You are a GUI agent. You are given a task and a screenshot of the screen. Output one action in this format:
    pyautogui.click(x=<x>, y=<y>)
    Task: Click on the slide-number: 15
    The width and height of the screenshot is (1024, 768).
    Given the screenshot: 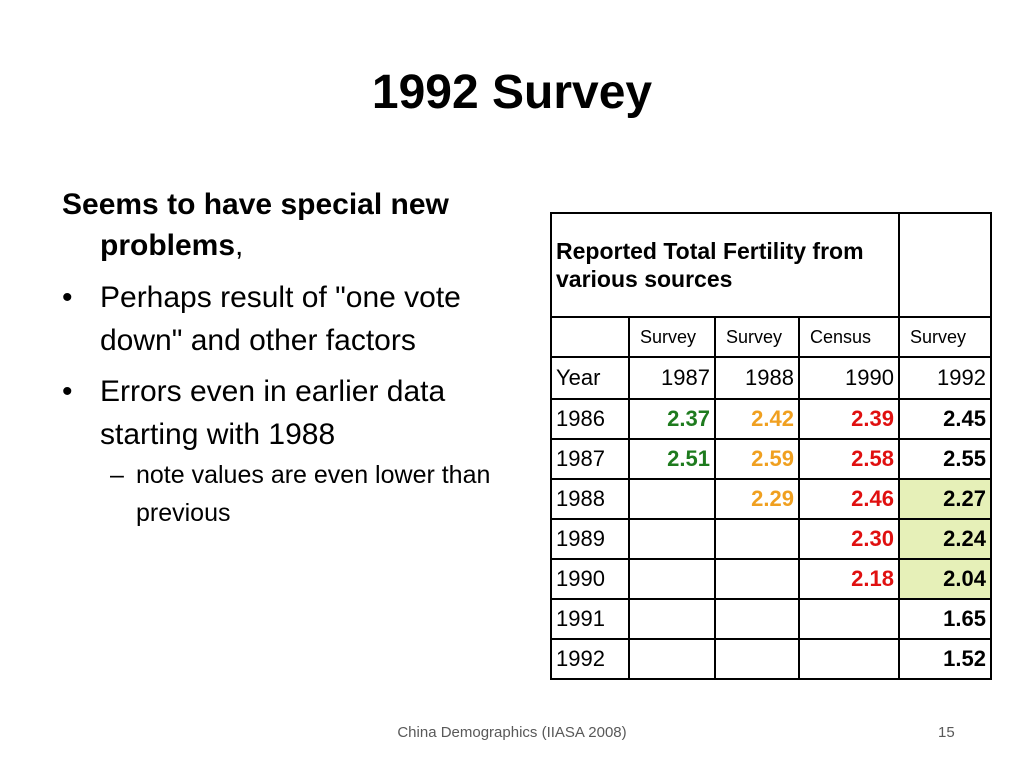 What is the action you would take?
    pyautogui.click(x=946, y=732)
    